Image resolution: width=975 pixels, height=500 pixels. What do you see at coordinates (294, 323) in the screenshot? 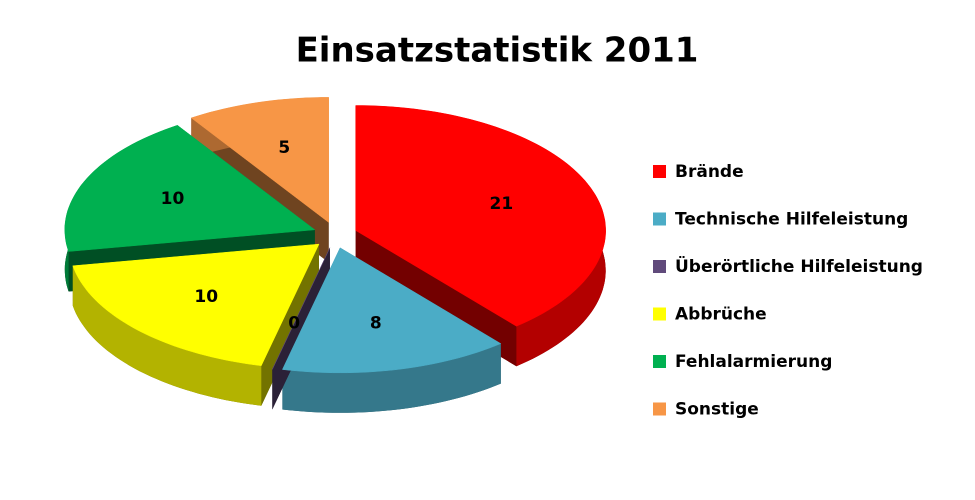
I see `value-label: 0` at bounding box center [294, 323].